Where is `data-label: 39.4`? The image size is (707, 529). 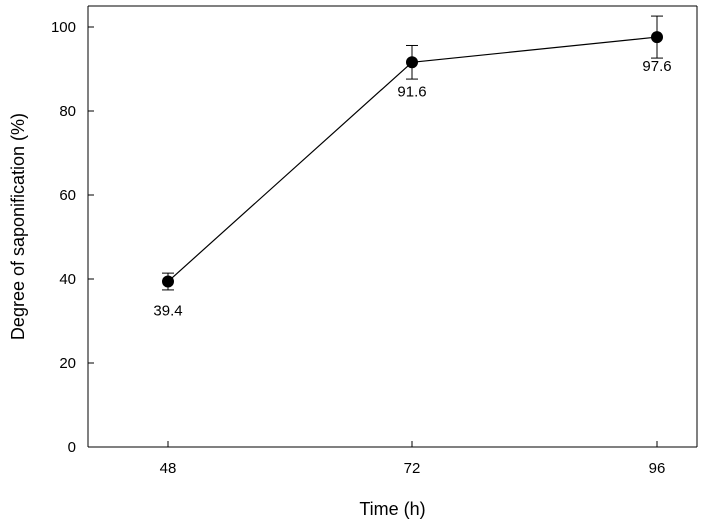
data-label: 39.4 is located at coordinates (167, 311).